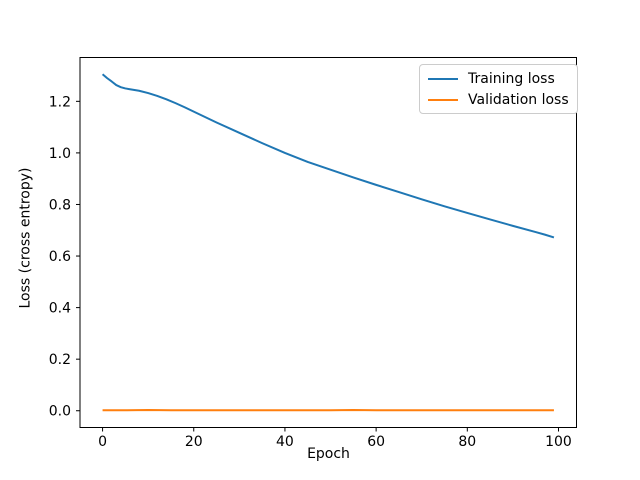 The height and width of the screenshot is (480, 640). I want to click on legend-label-validation-loss: Validation loss, so click(518, 99).